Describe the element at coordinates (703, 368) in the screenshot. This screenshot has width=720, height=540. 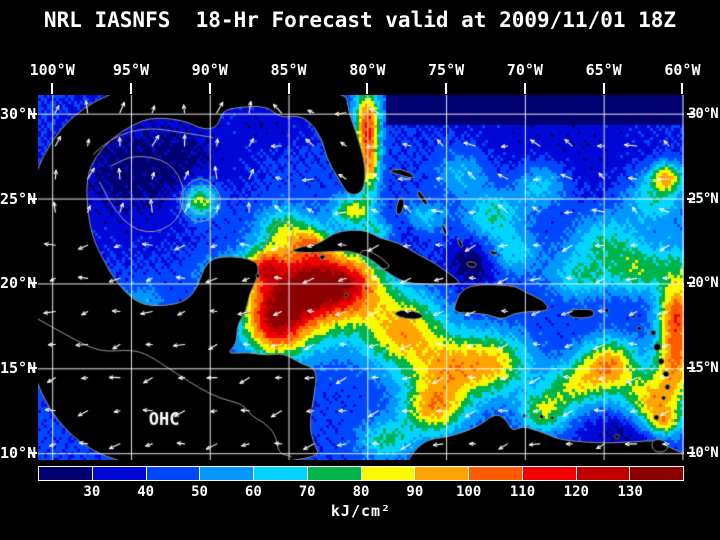
I see `lat-tick-label-right: 15°N` at that location.